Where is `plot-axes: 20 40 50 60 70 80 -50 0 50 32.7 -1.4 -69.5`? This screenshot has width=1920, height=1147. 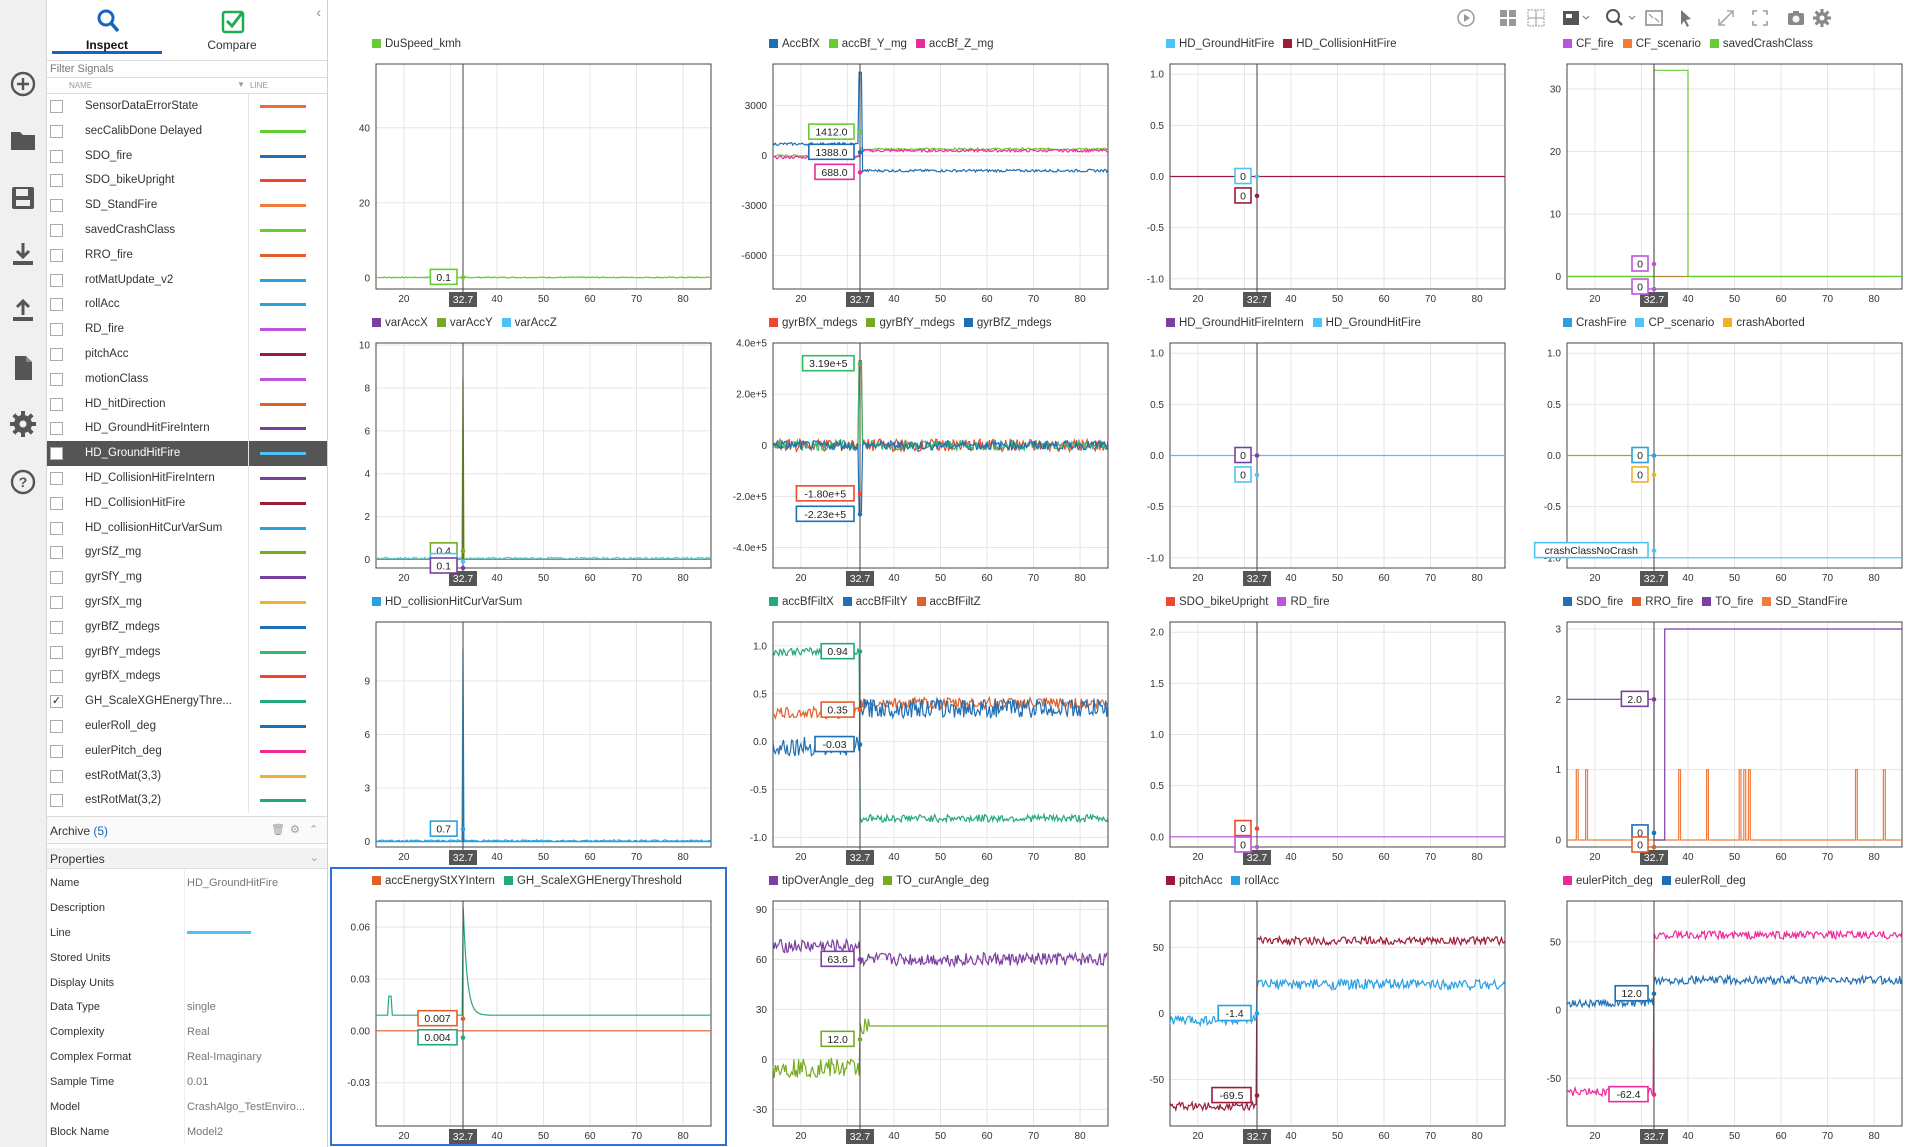 plot-axes: 20 40 50 60 70 80 -50 0 50 32.7 -1.4 -69.5 is located at coordinates (1322, 1006).